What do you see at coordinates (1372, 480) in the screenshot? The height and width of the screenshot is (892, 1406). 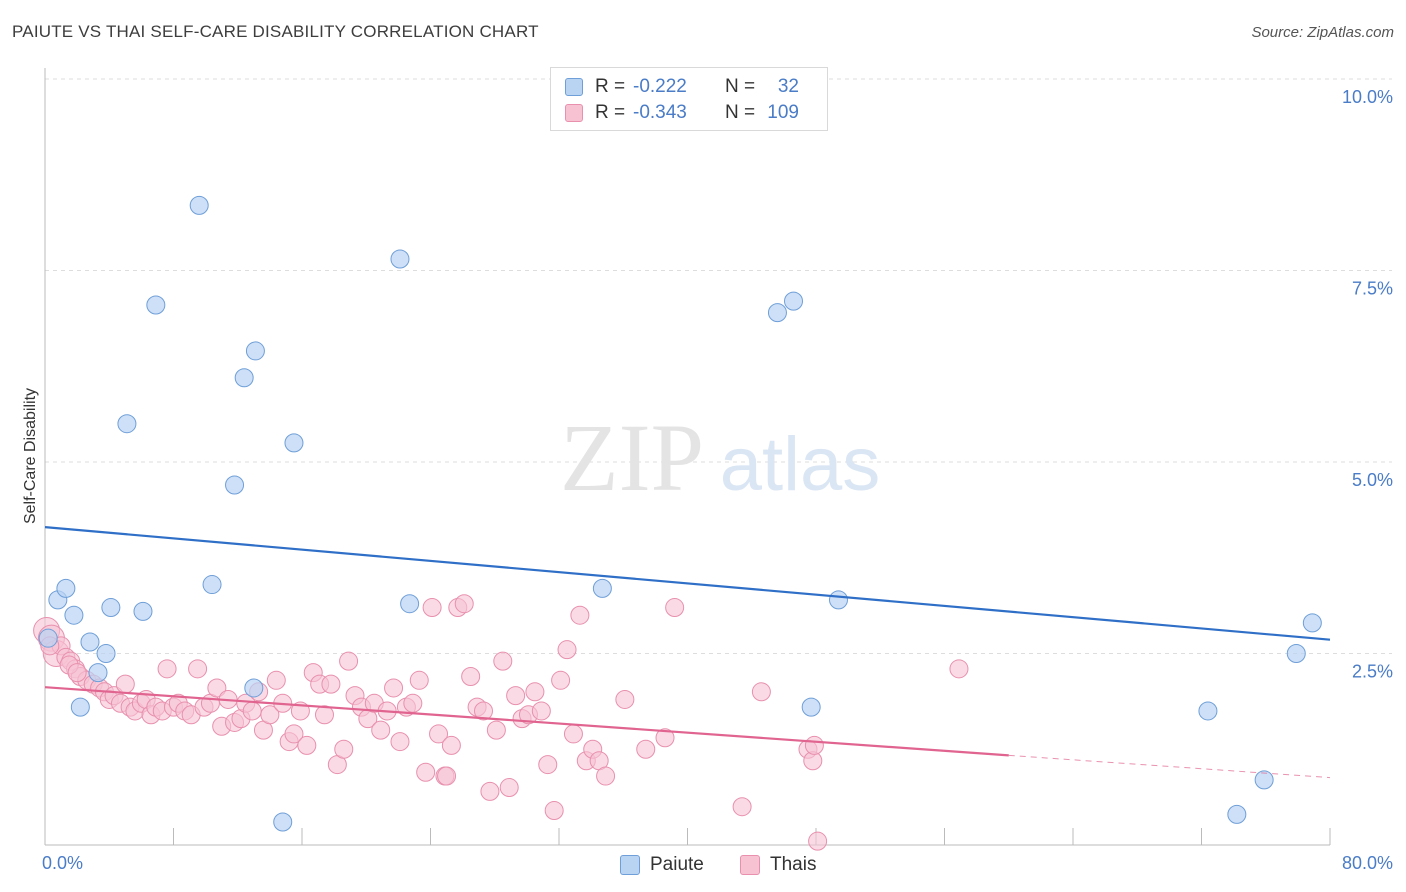 I see `y-tick-label: 5.0%` at bounding box center [1372, 480].